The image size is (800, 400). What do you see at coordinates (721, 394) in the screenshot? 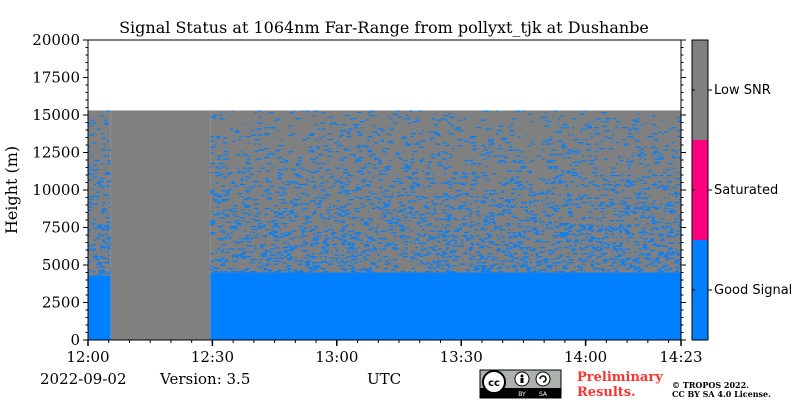
I see `copyright-line2: CC BY SA 4.0 License.` at bounding box center [721, 394].